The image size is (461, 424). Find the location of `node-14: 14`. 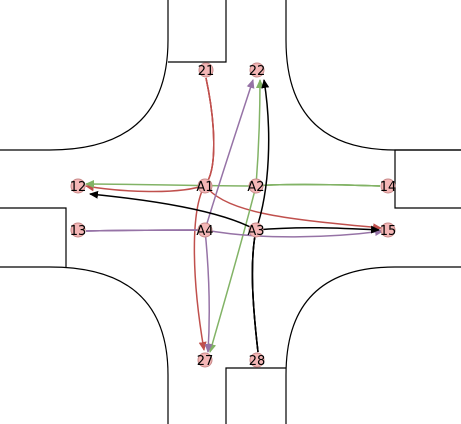

node-14: 14 is located at coordinates (388, 186).